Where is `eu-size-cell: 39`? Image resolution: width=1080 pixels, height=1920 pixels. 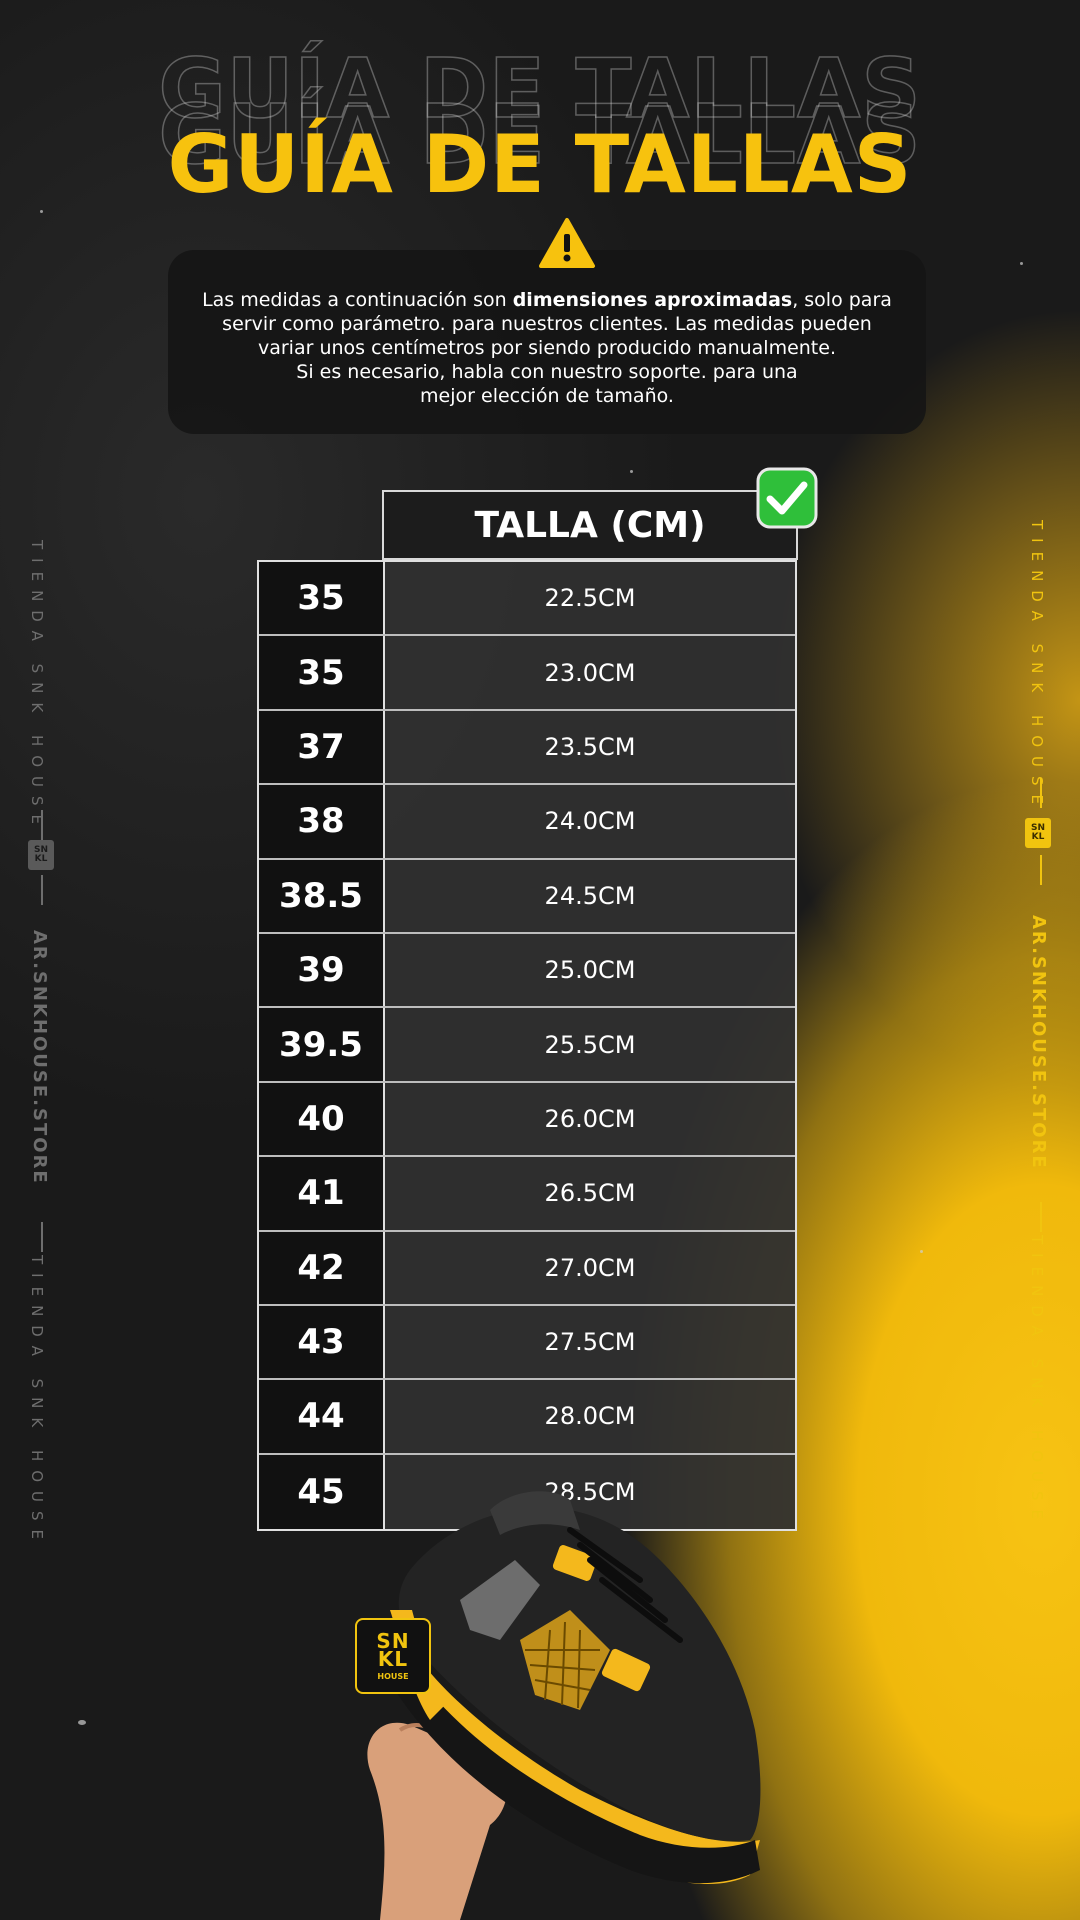
eu-size-cell: 39 is located at coordinates (322, 970).